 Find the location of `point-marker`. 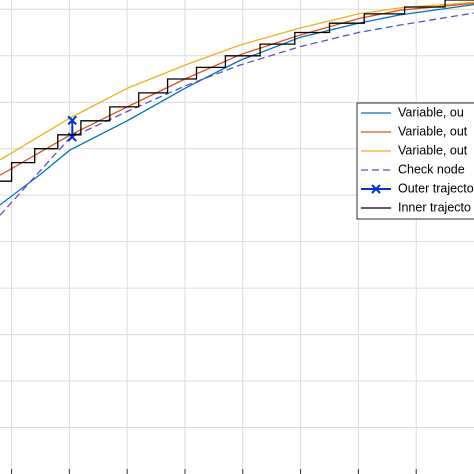

point-marker is located at coordinates (72, 120).